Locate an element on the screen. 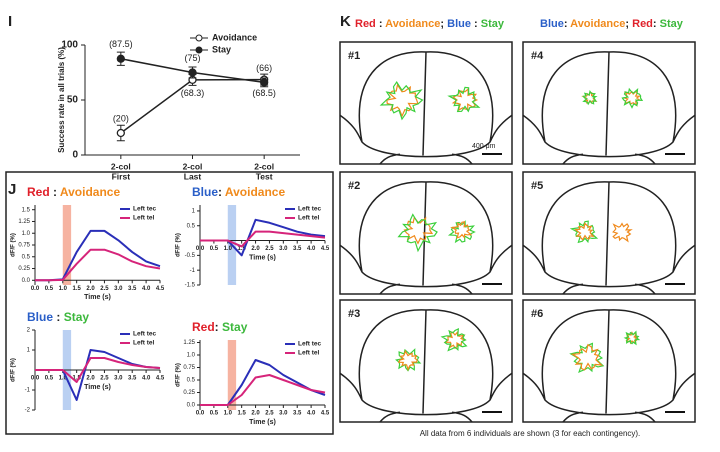 This screenshot has width=720, height=452. panel-label: K is located at coordinates (345, 21).